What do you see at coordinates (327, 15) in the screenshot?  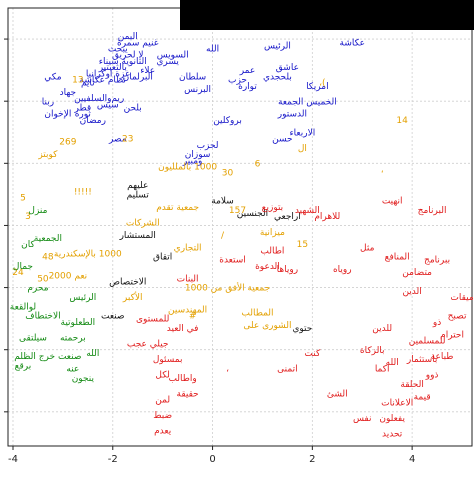 I see `top-overlay-bar` at bounding box center [327, 15].